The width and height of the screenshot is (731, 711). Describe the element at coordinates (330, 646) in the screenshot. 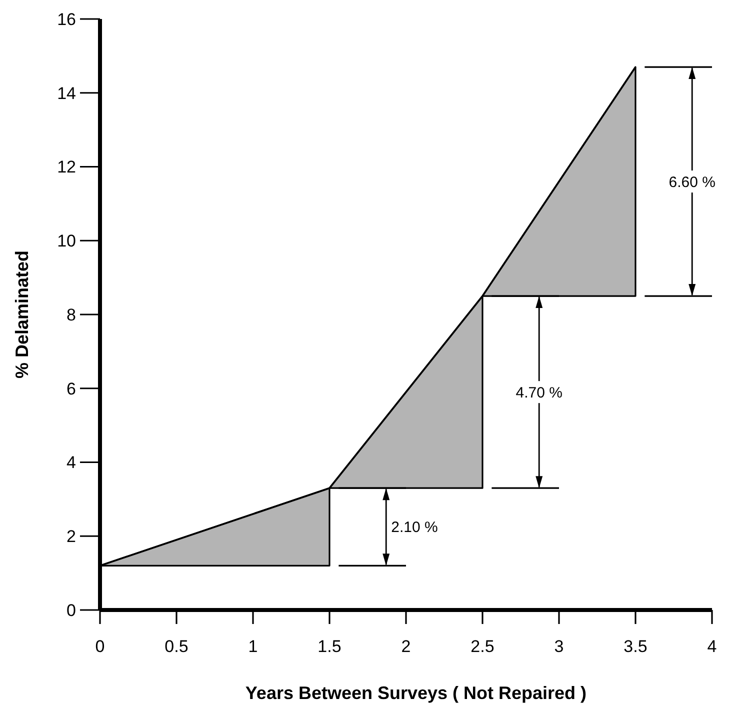

I see `x-tick-label: 1.5` at that location.